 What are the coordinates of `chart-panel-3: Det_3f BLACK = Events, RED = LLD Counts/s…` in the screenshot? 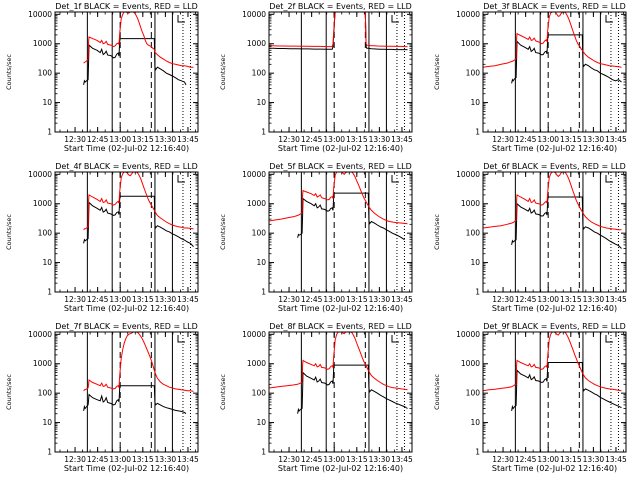 It's located at (530, 77).